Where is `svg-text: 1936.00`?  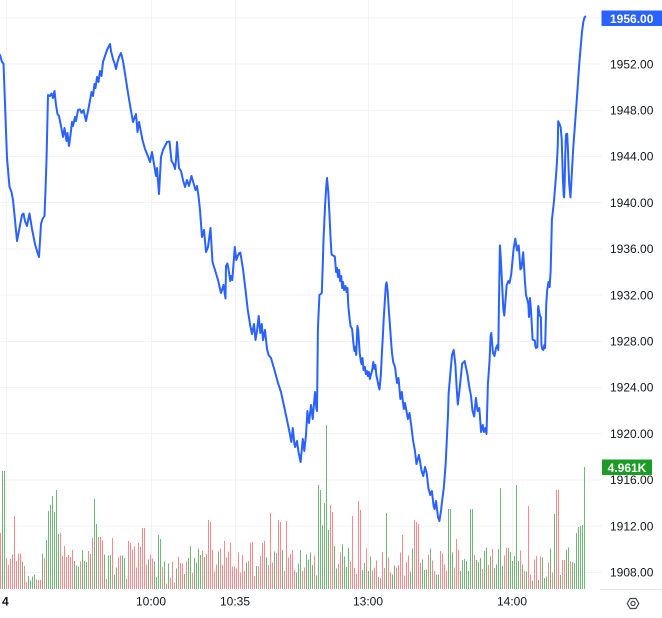
svg-text: 1936.00 is located at coordinates (632, 249).